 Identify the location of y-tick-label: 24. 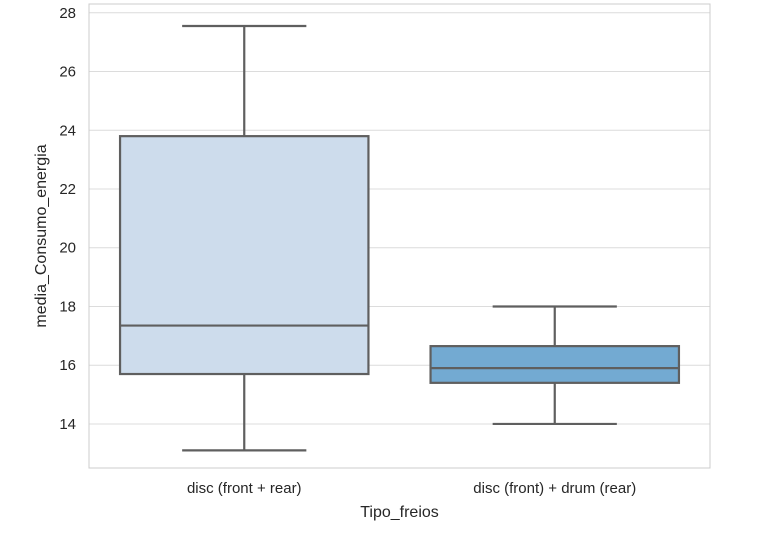
(67, 130).